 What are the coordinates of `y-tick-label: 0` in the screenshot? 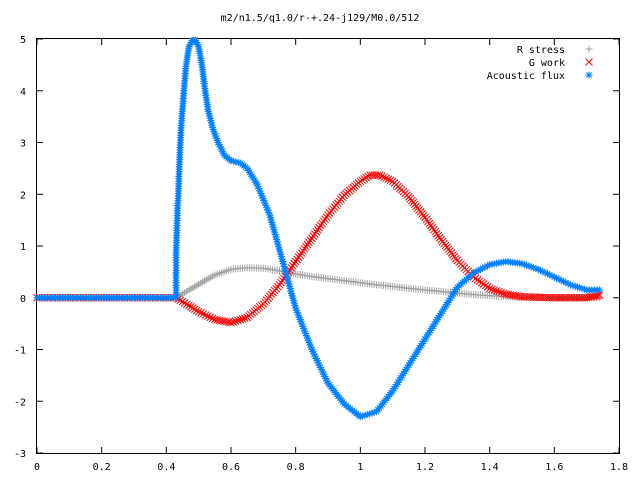 It's located at (23, 299).